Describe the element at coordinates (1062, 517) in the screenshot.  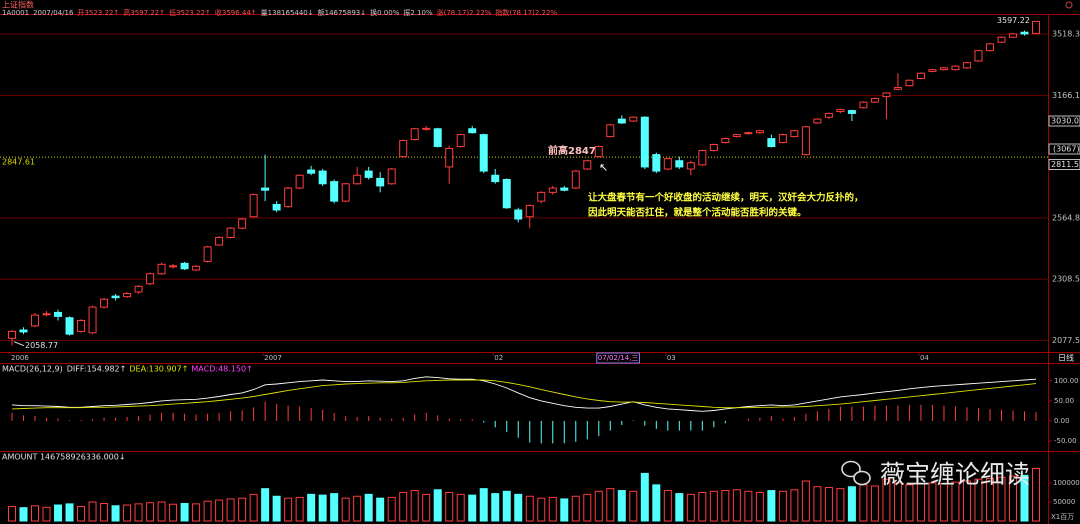
I see `unit-label: X1百万` at that location.